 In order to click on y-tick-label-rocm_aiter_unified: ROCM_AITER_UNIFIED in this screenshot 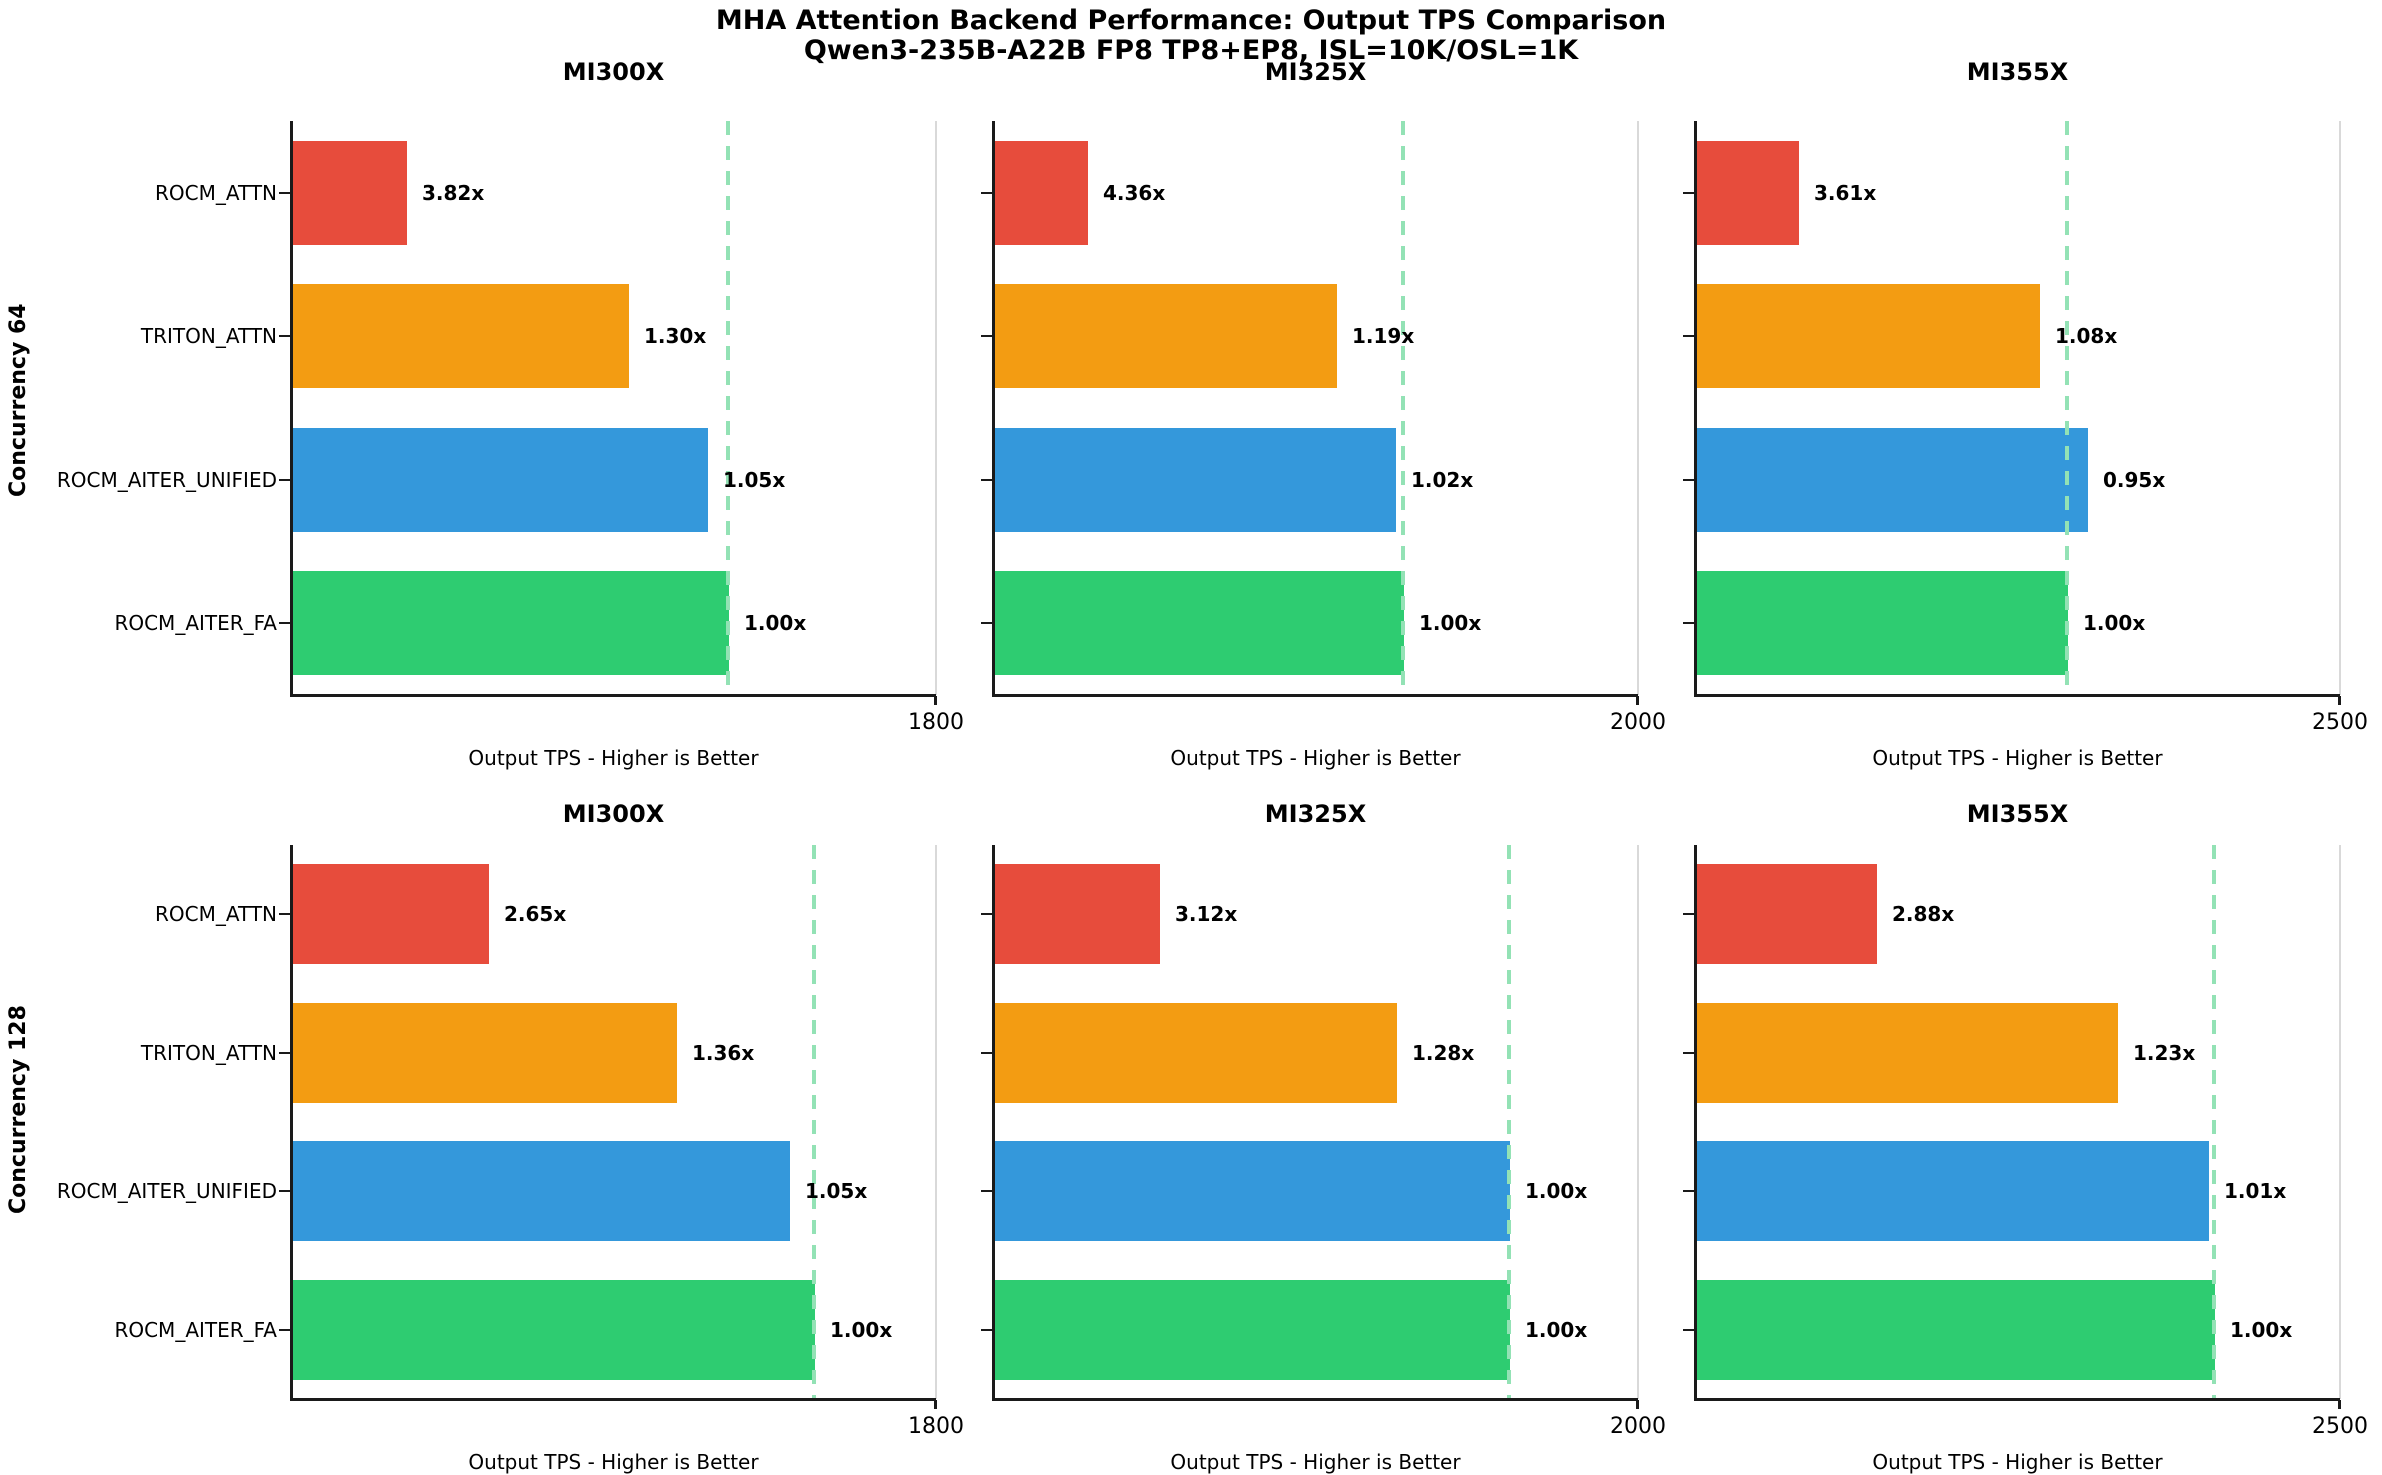, I will do `click(166, 480)`.